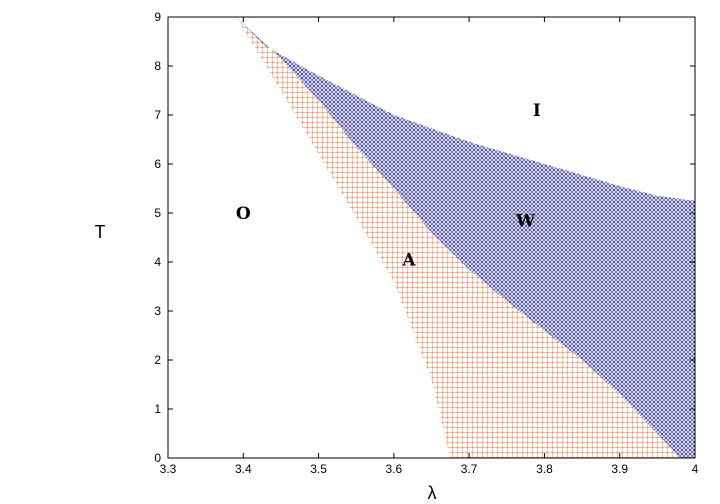 The width and height of the screenshot is (720, 504). What do you see at coordinates (544, 469) in the screenshot?
I see `x-tick-label: 3.8` at bounding box center [544, 469].